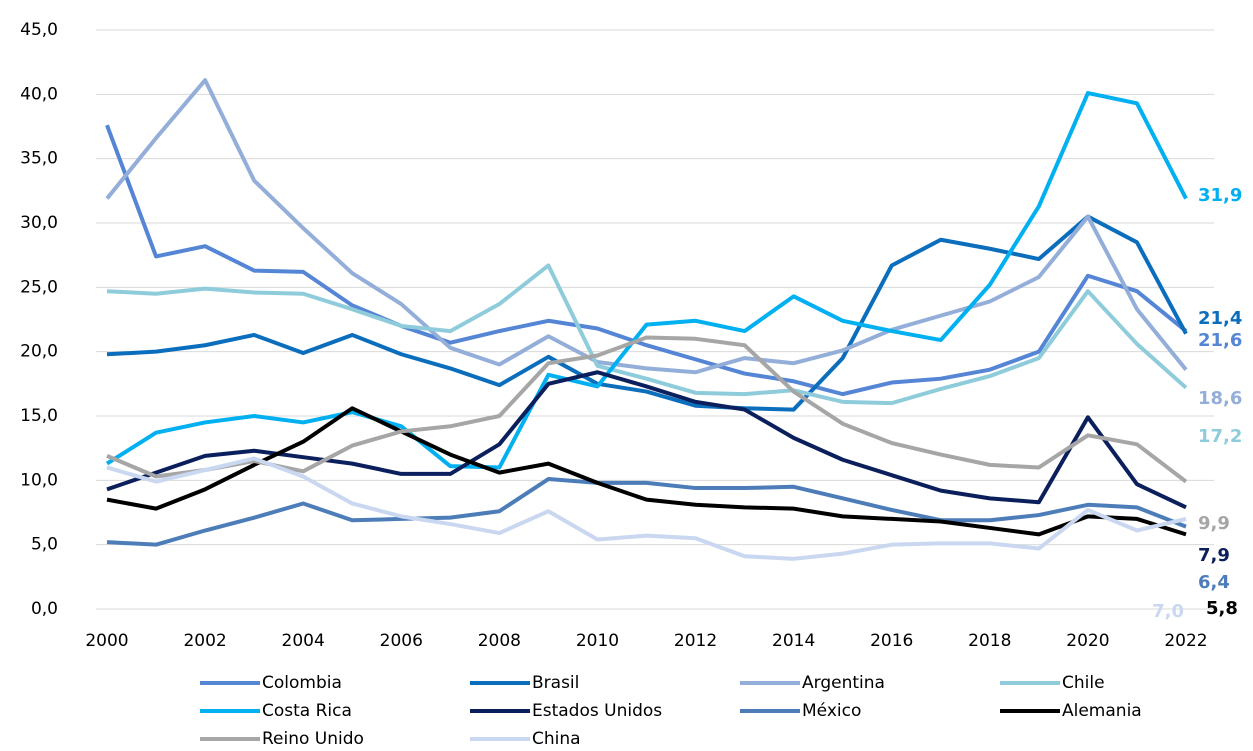  Describe the element at coordinates (597, 711) in the screenshot. I see `legend-label: Estados Unidos` at that location.